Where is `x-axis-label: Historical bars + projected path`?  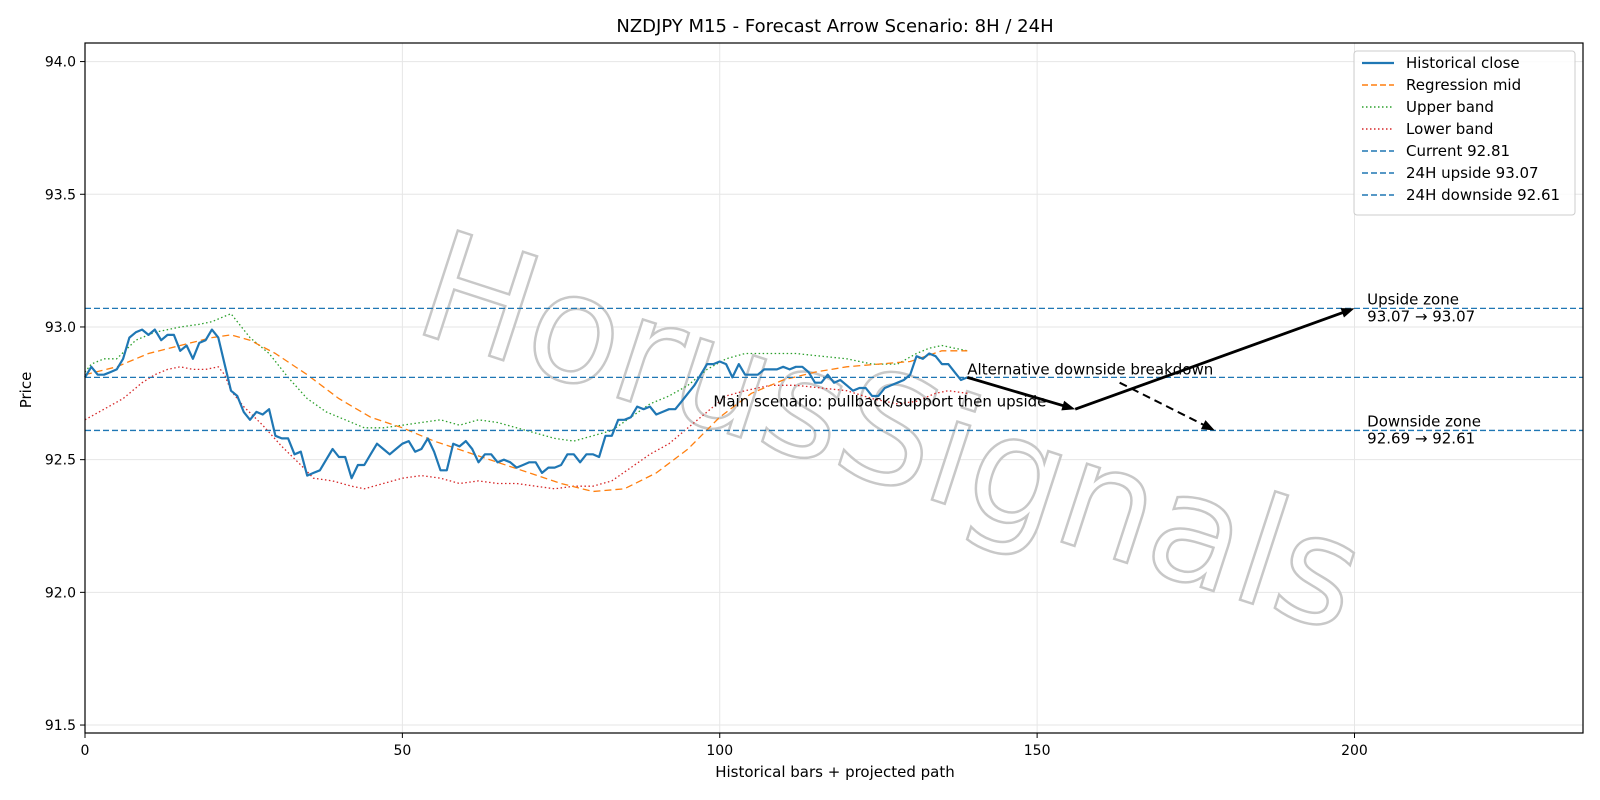 x-axis-label: Historical bars + projected path is located at coordinates (835, 772).